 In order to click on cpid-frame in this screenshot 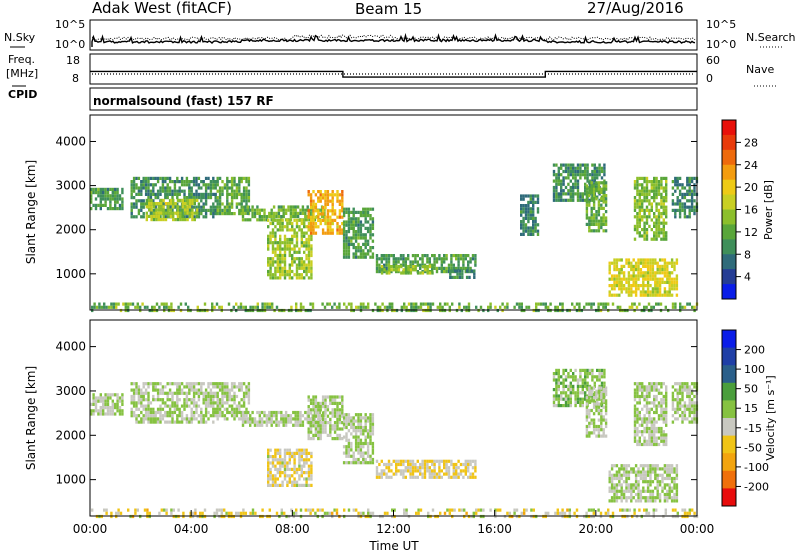, I will do `click(393, 99)`.